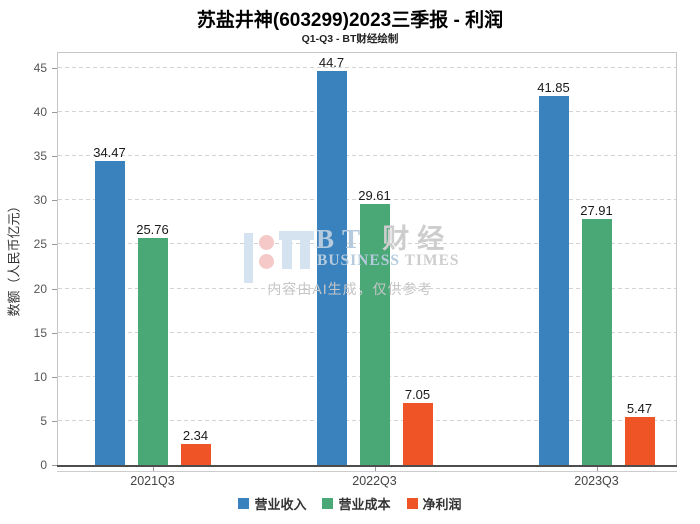 The height and width of the screenshot is (524, 700). I want to click on y-tick-label-5: 5, so click(43, 420).